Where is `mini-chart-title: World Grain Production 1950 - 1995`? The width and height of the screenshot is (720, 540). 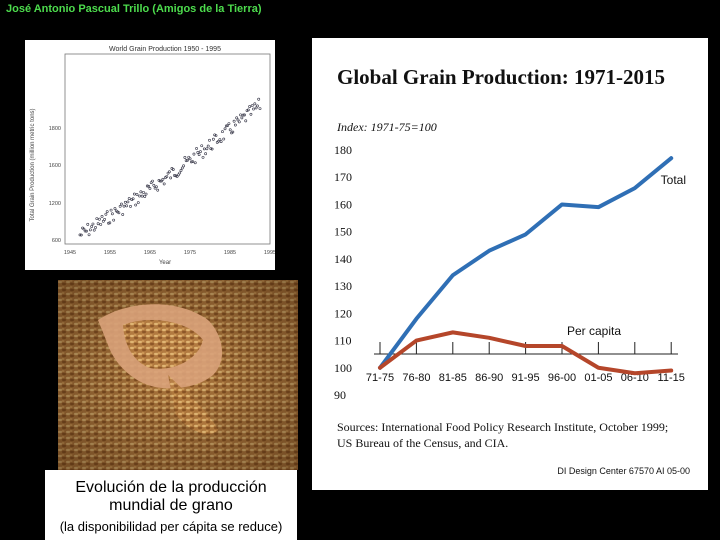
mini-chart-title: World Grain Production 1950 - 1995 is located at coordinates (165, 49).